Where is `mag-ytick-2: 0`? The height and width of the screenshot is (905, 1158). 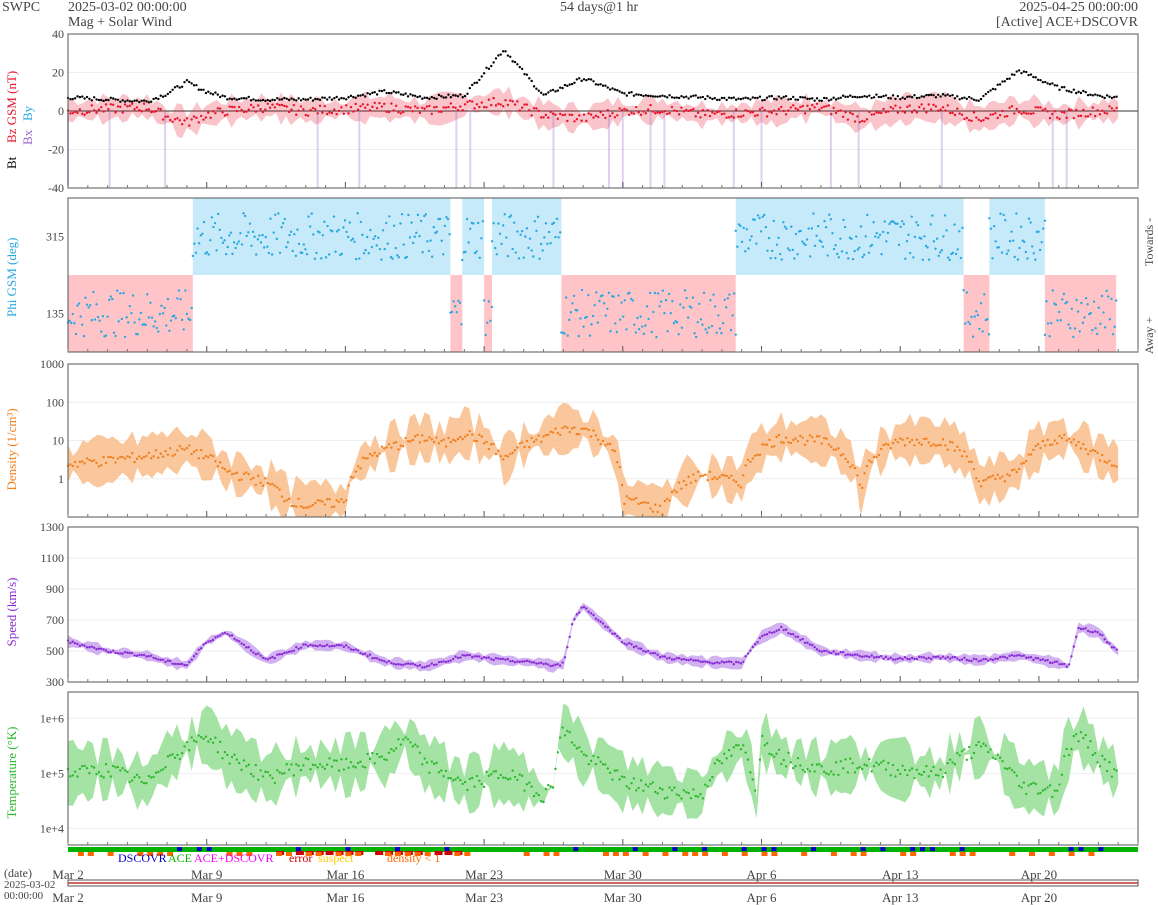
mag-ytick-2: 0 is located at coordinates (61, 111).